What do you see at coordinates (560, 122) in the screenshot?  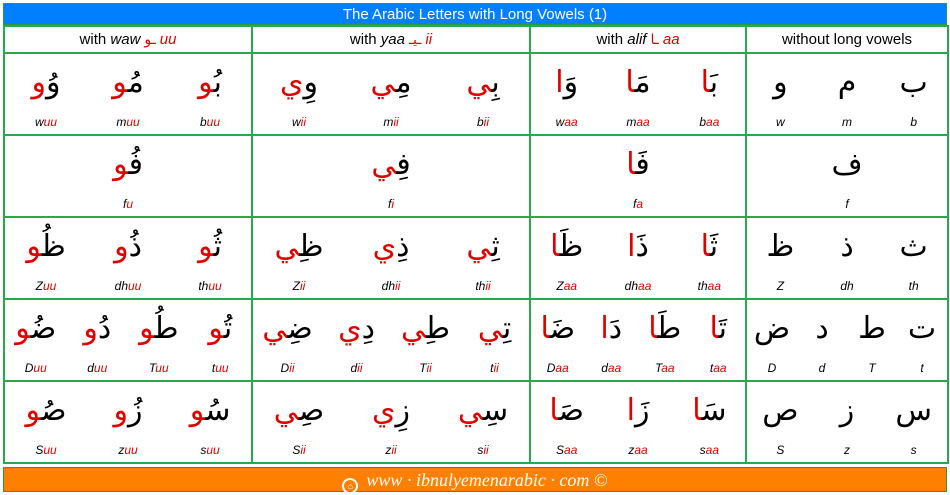 I see `latin-consonant: w` at bounding box center [560, 122].